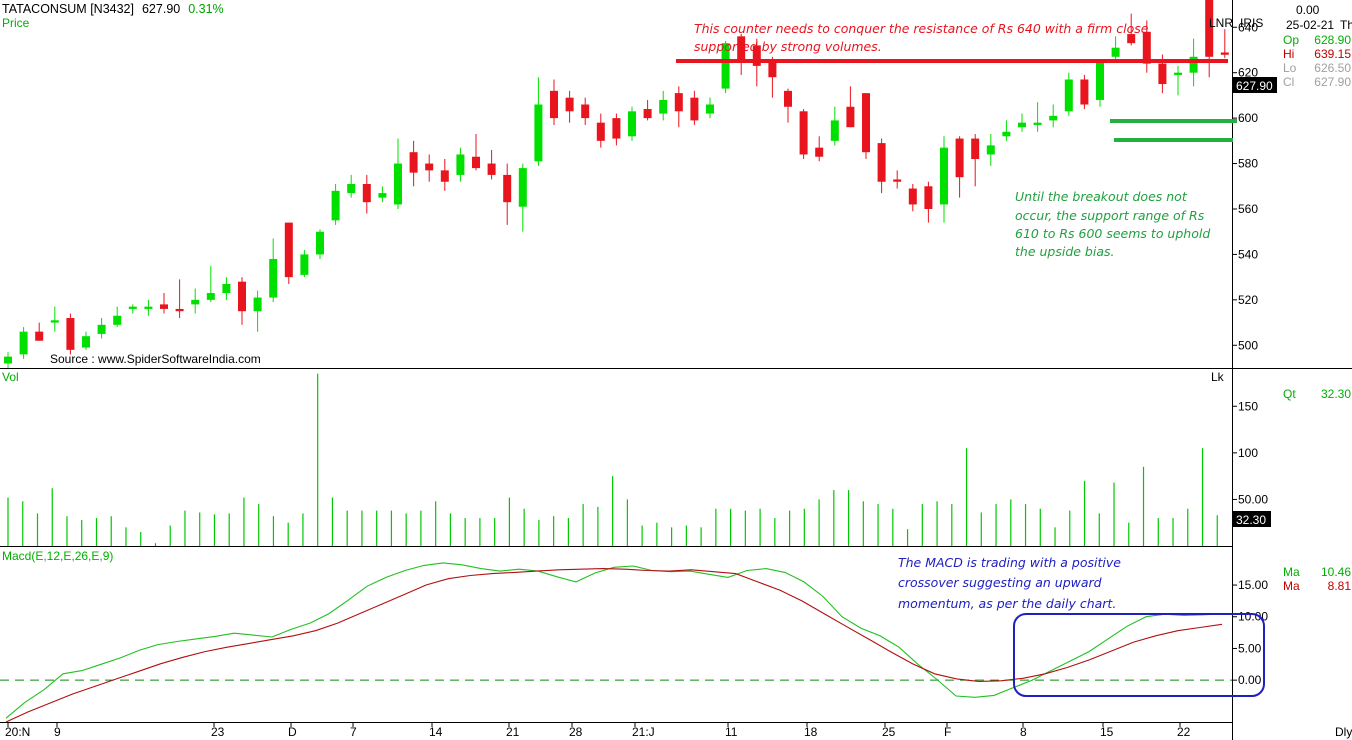  I want to click on op-label: Op, so click(1291, 40).